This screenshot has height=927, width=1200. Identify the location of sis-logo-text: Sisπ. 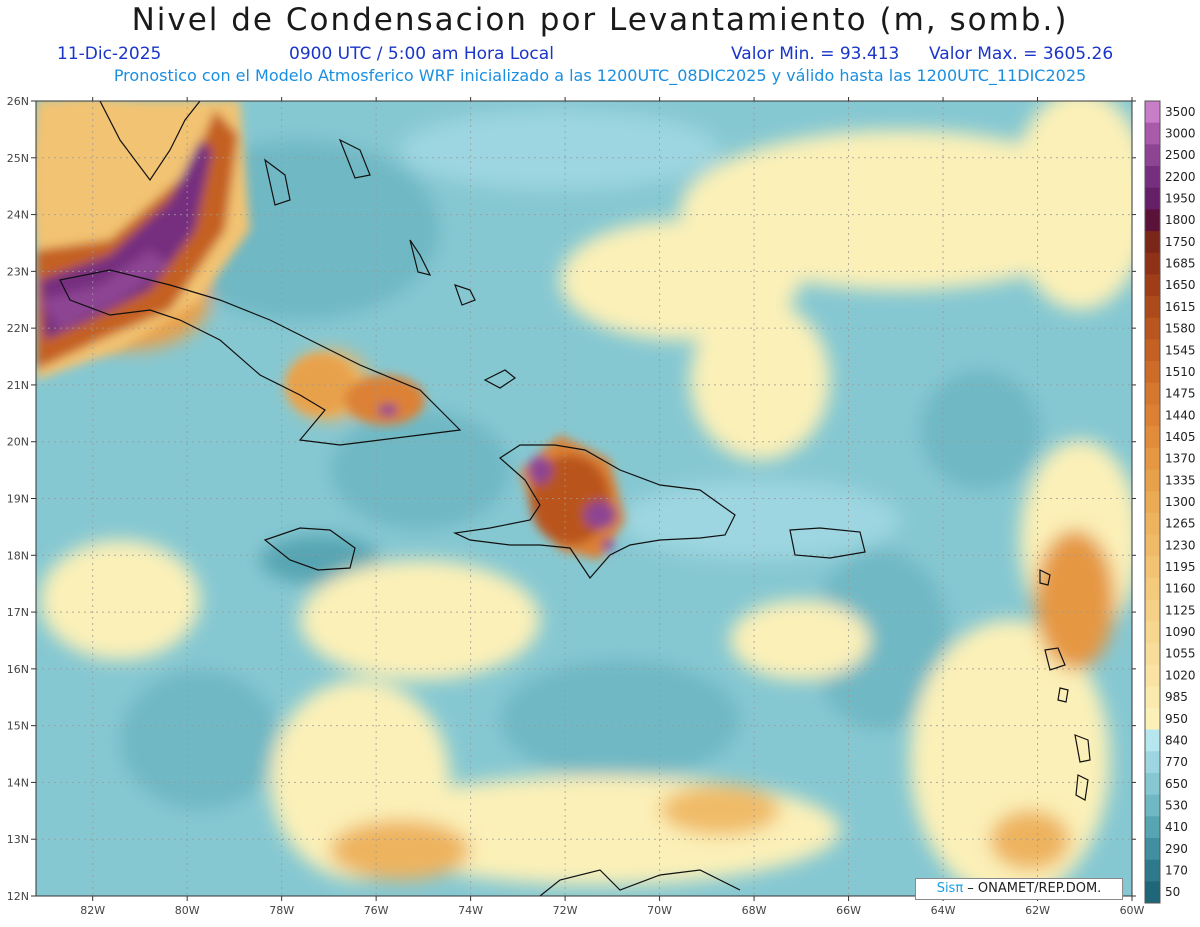
(950, 888).